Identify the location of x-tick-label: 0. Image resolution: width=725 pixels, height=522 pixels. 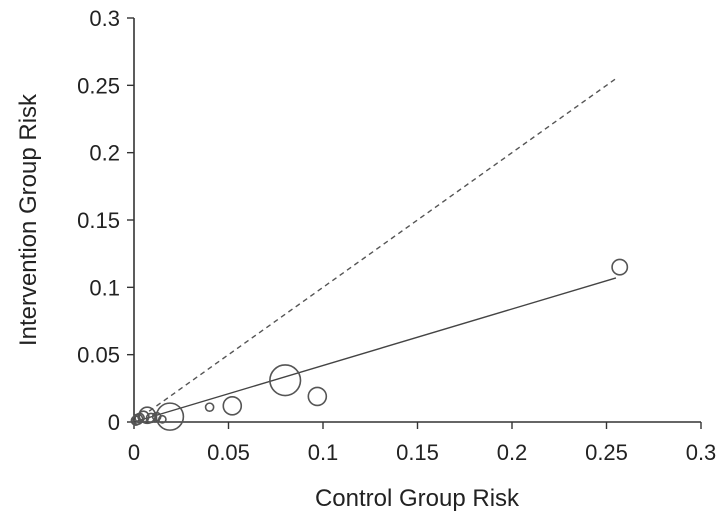
(134, 452).